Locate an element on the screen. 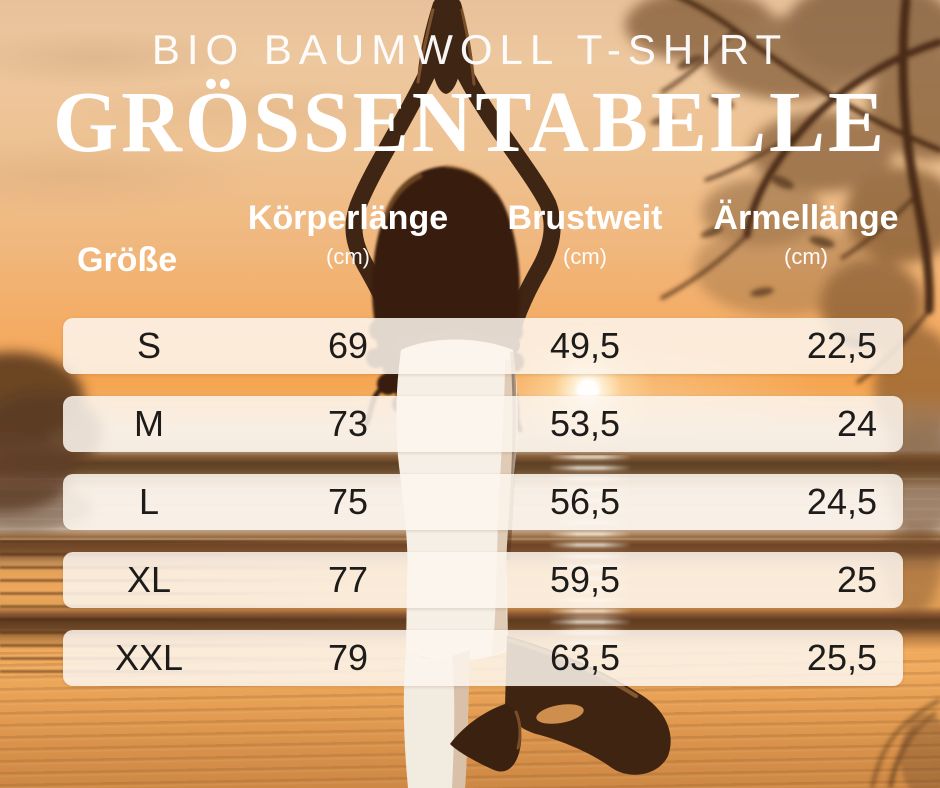 The width and height of the screenshot is (940, 788). value-cell: 25 is located at coordinates (856, 579).